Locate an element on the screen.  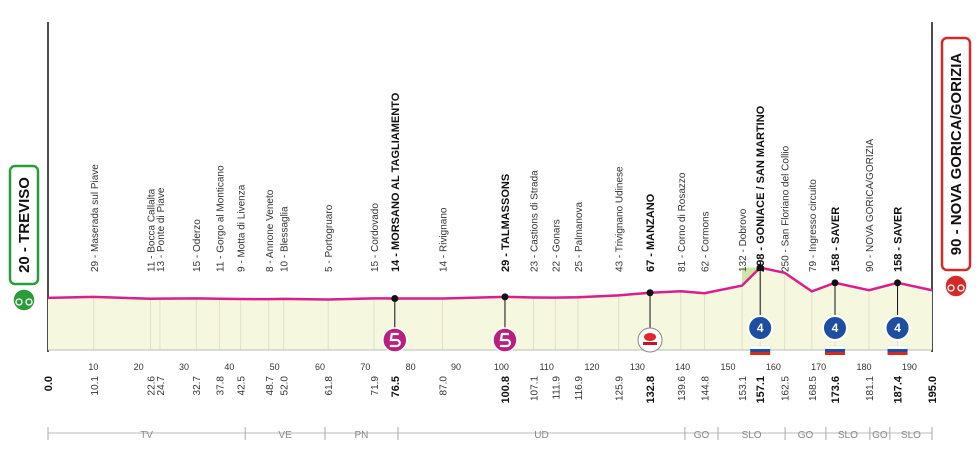
km-label: 76.5 is located at coordinates (396, 386).